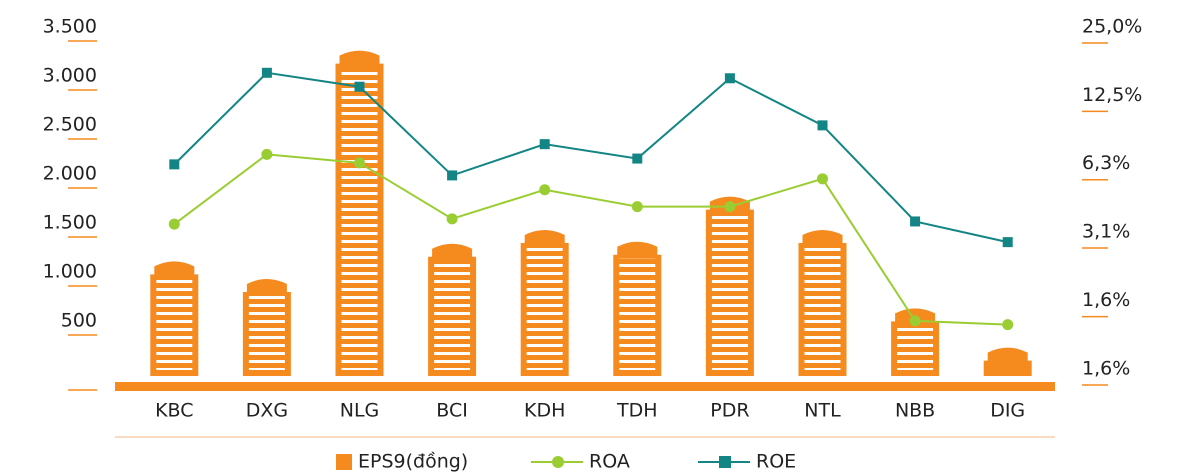 The width and height of the screenshot is (1179, 473). Describe the element at coordinates (544, 411) in the screenshot. I see `x-tick-label: KDH` at that location.